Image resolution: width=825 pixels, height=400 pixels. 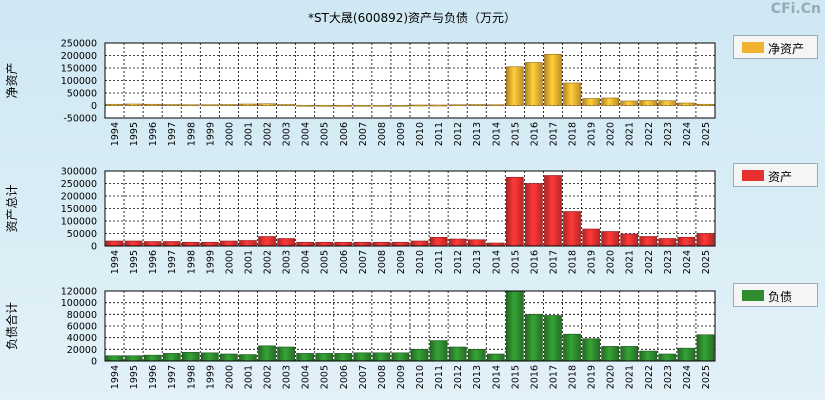 What do you see at coordinates (438, 351) in the screenshot?
I see `bar-2011` at bounding box center [438, 351].